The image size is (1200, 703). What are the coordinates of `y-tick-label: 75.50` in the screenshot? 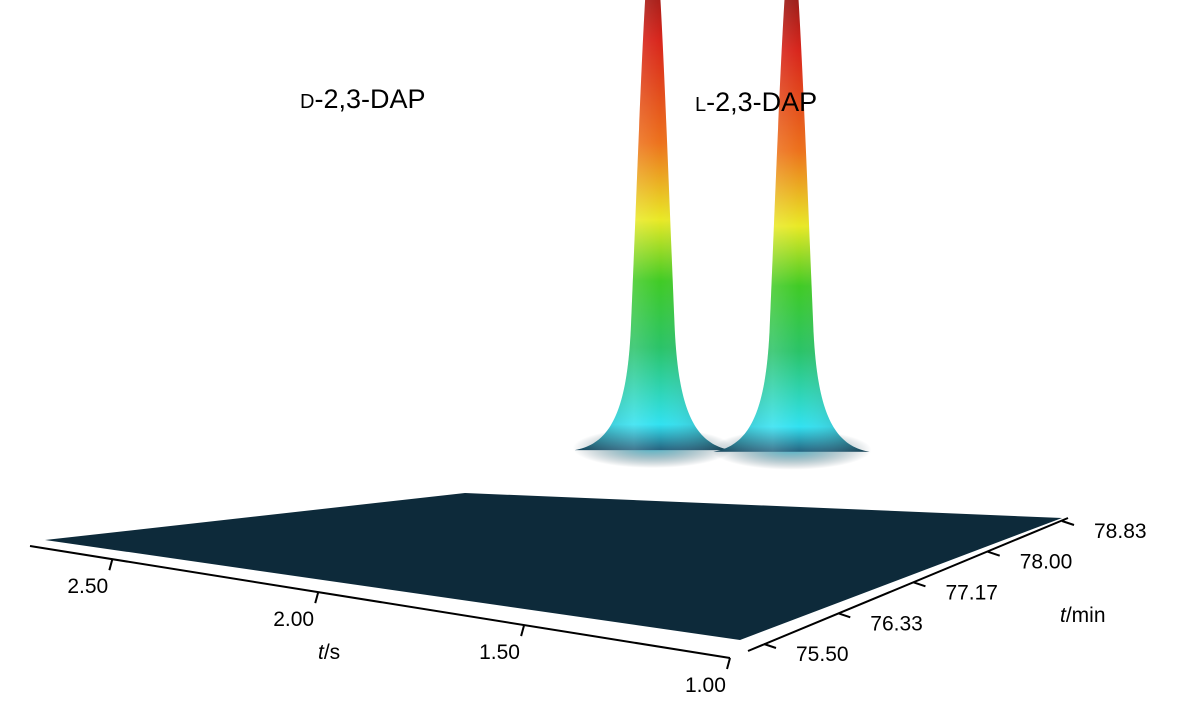 It's located at (822, 654).